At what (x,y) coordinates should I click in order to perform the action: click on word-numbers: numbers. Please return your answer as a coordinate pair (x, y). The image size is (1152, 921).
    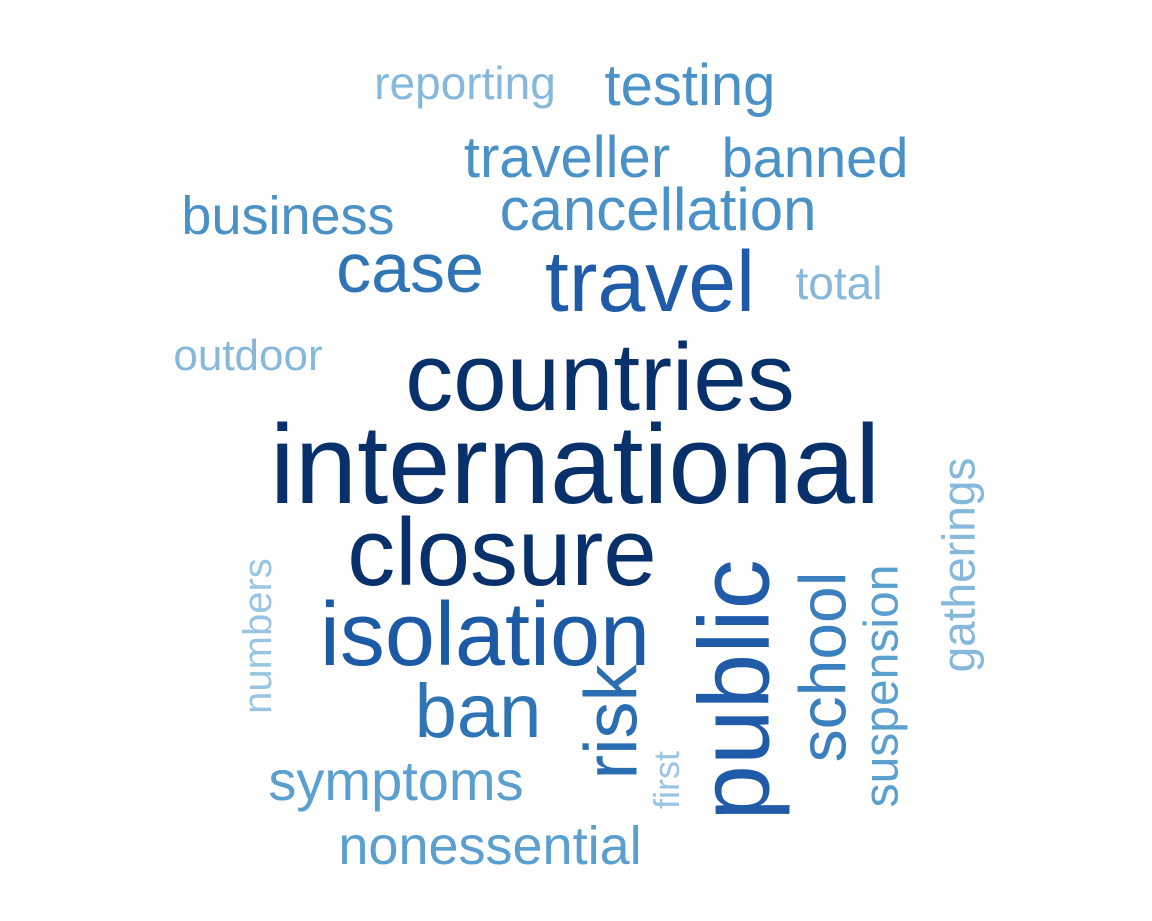
    Looking at the image, I should click on (258, 636).